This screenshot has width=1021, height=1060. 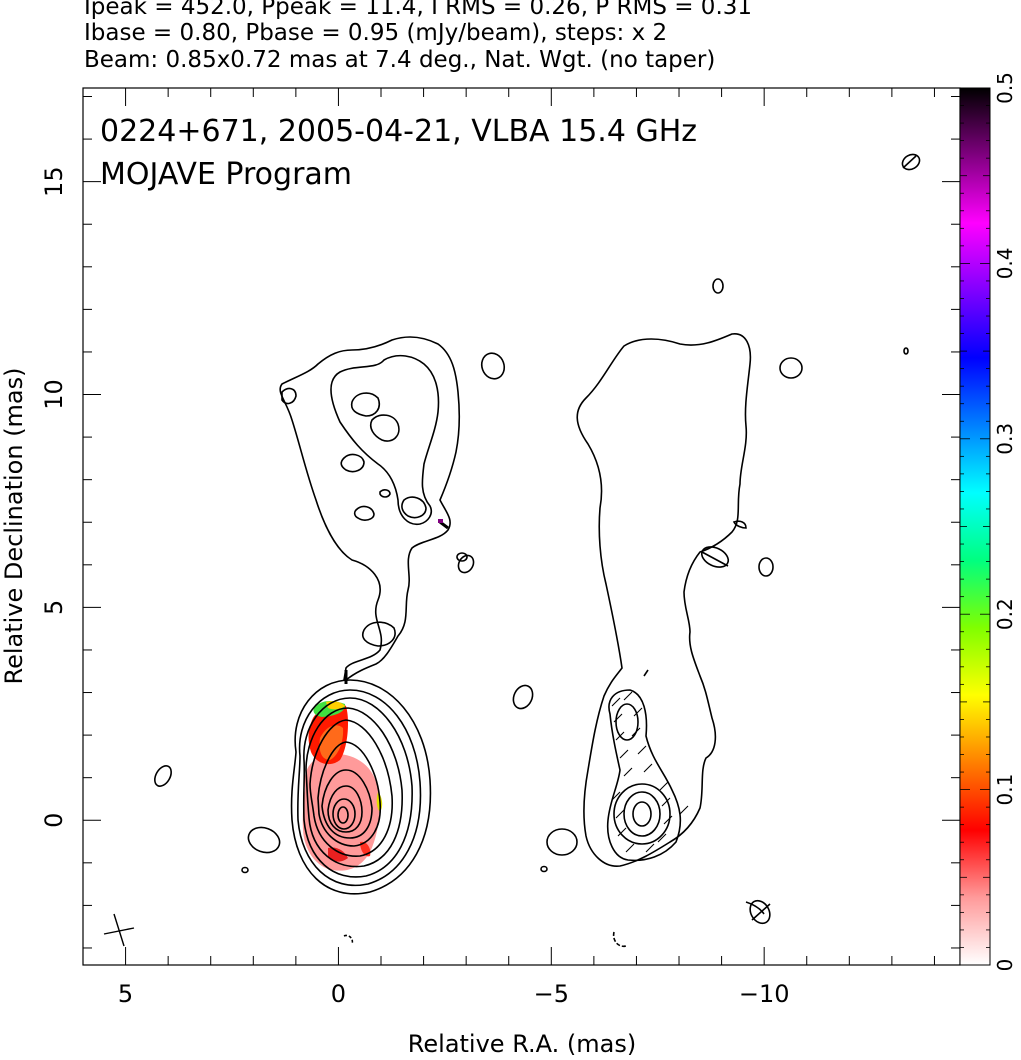 I want to click on beam-marker, so click(x=119, y=930).